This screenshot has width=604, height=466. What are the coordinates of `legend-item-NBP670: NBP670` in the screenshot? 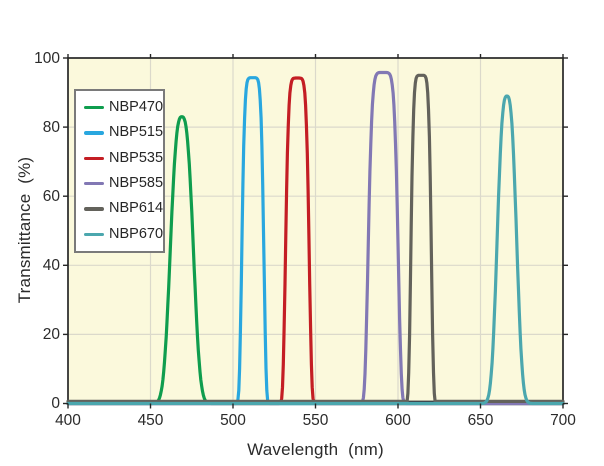 It's located at (120, 233).